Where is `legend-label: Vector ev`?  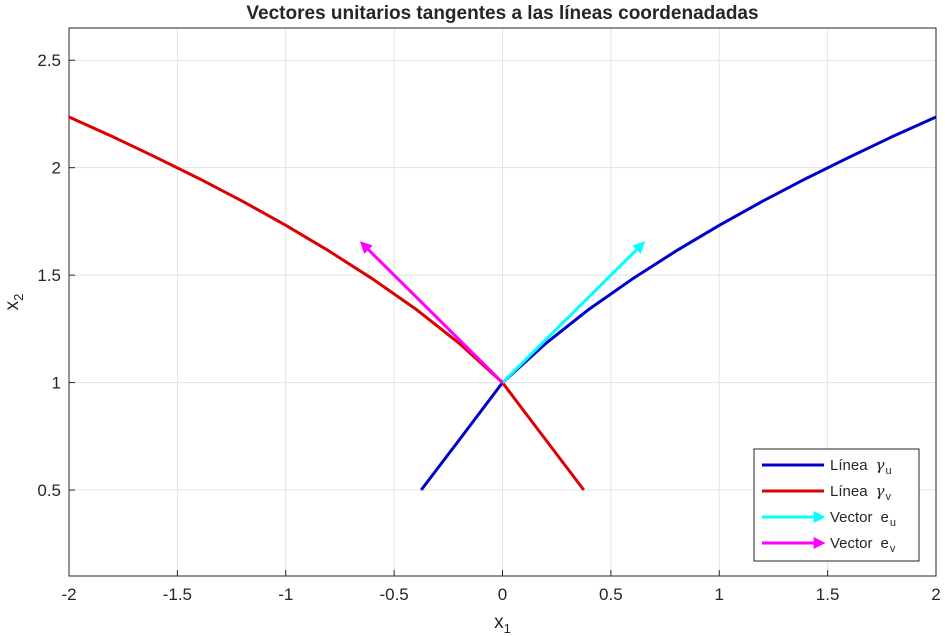
legend-label: Vector ev is located at coordinates (863, 545).